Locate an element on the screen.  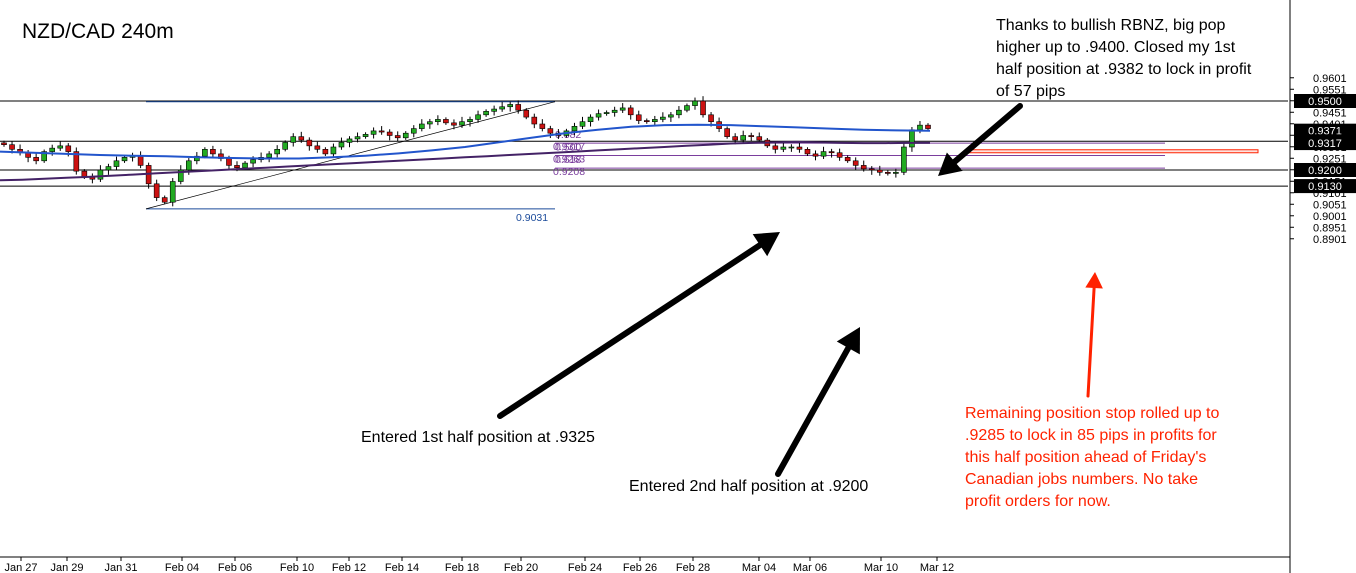
x-tick-label: Jan 29 is located at coordinates (66, 567).